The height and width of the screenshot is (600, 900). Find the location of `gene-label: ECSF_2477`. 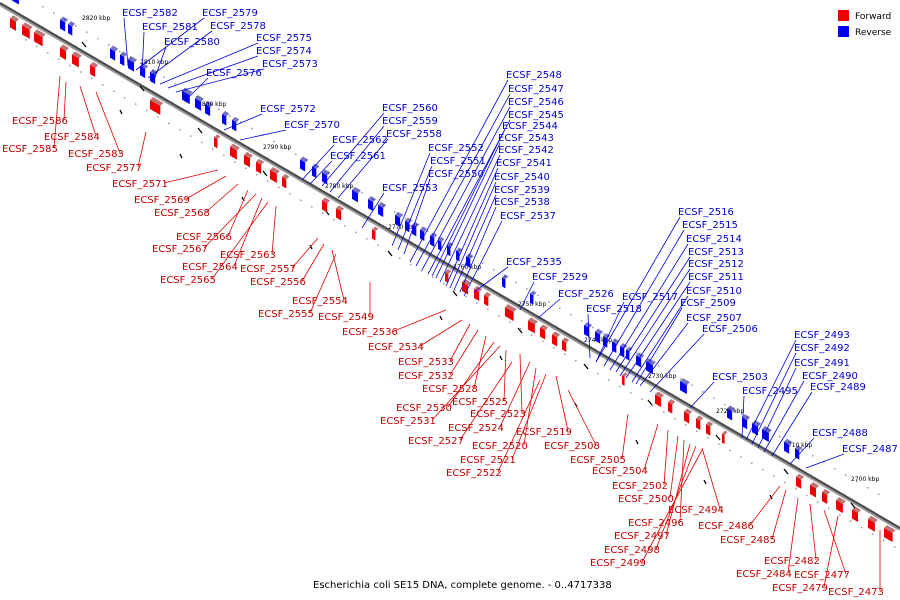

gene-label: ECSF_2477 is located at coordinates (822, 575).